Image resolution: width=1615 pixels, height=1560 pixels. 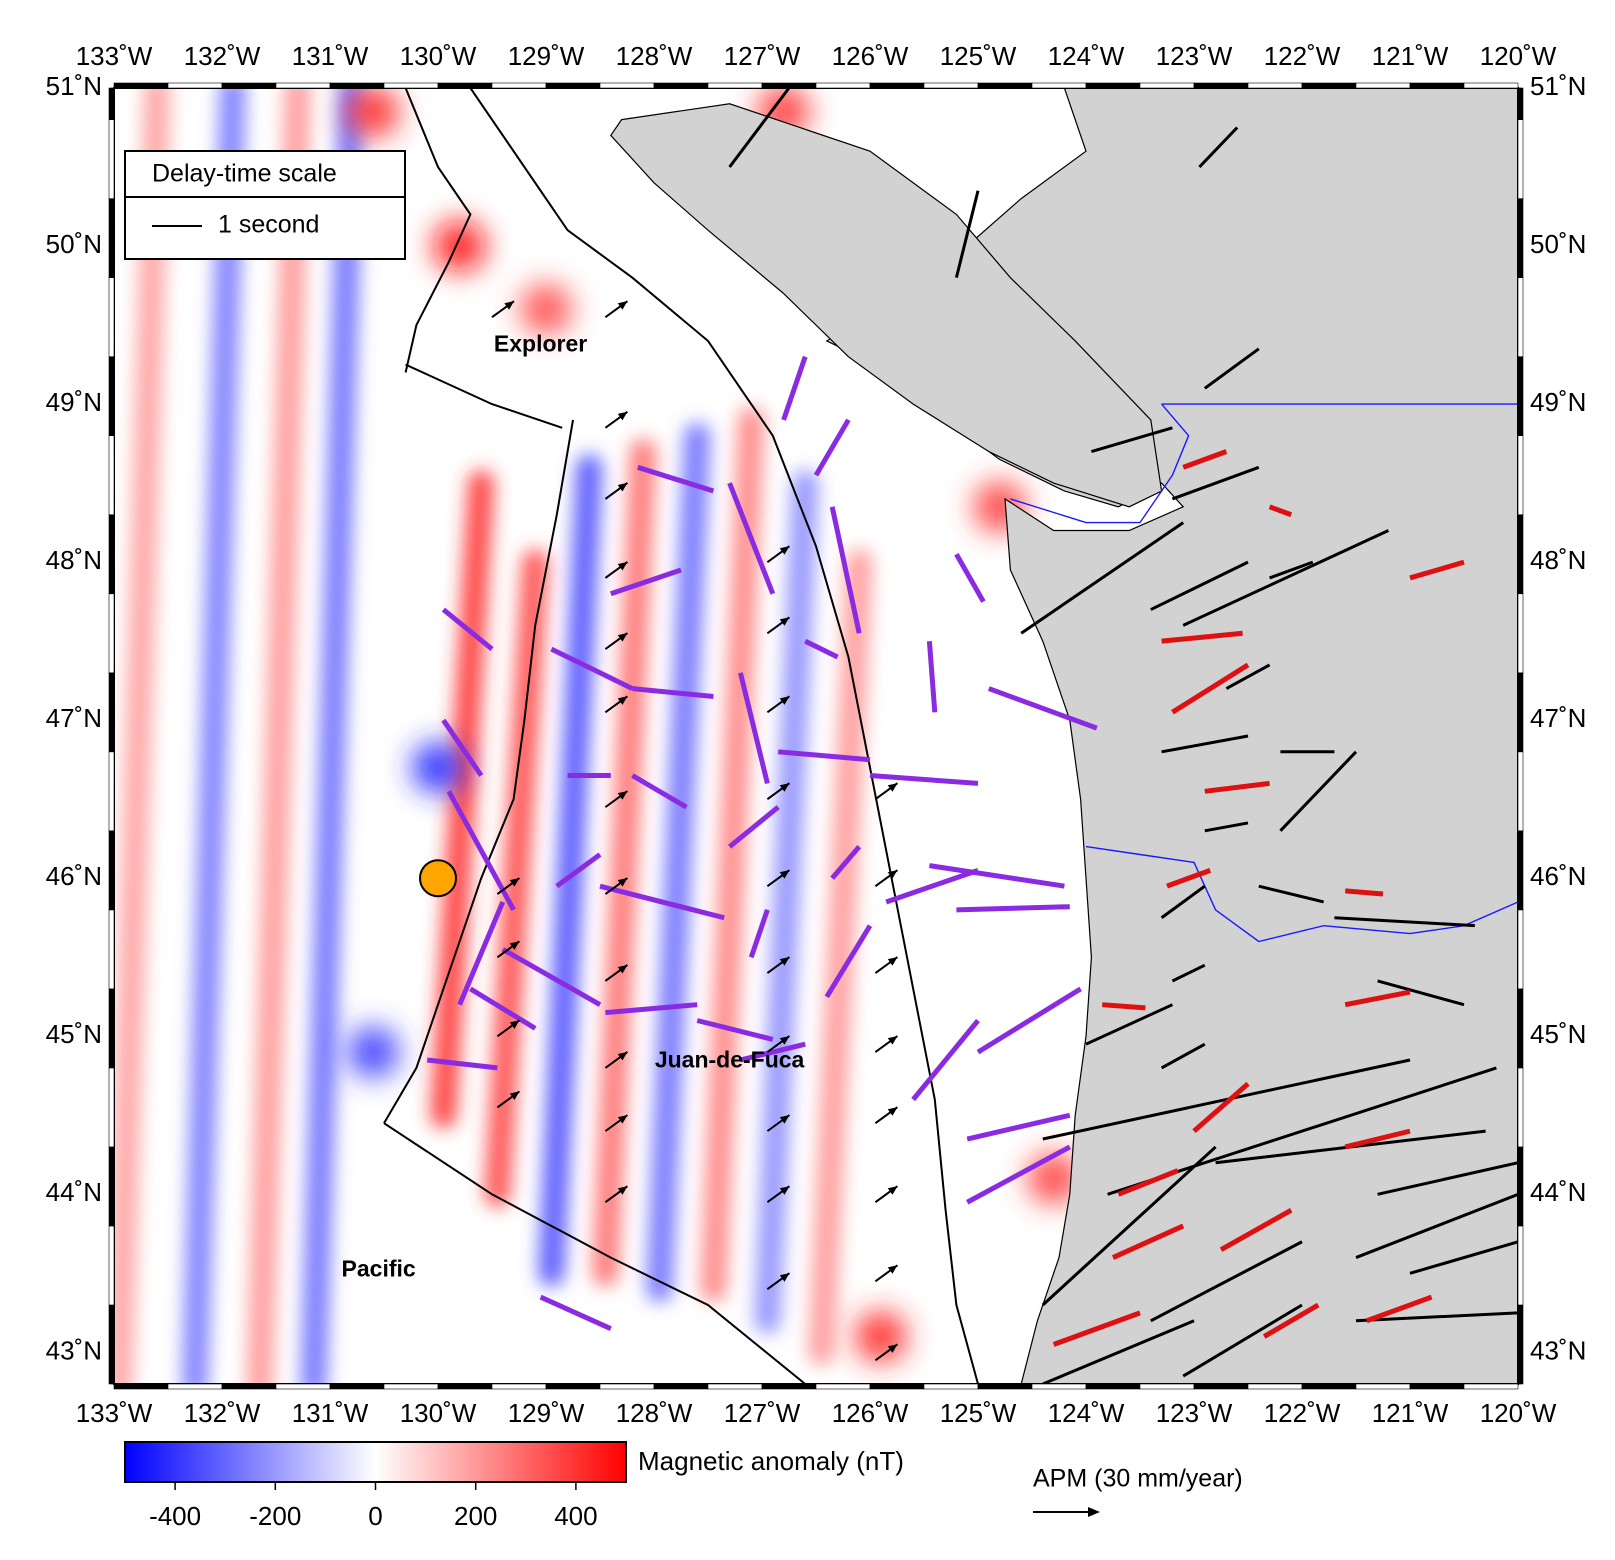 I want to click on lat-tick-label-right: 44˚N, so click(x=1558, y=1192).